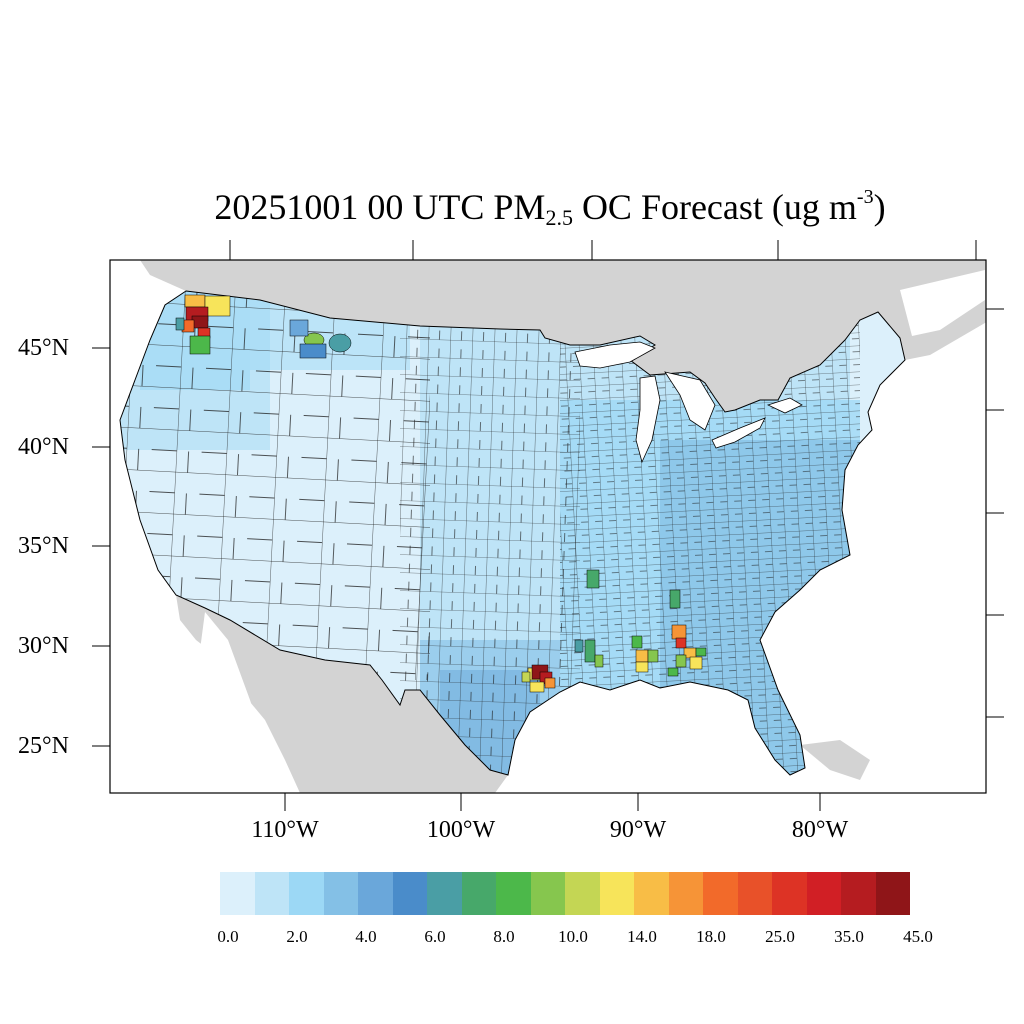 The width and height of the screenshot is (1024, 1024). I want to click on colorbar-tick-label: 6.0, so click(435, 936).